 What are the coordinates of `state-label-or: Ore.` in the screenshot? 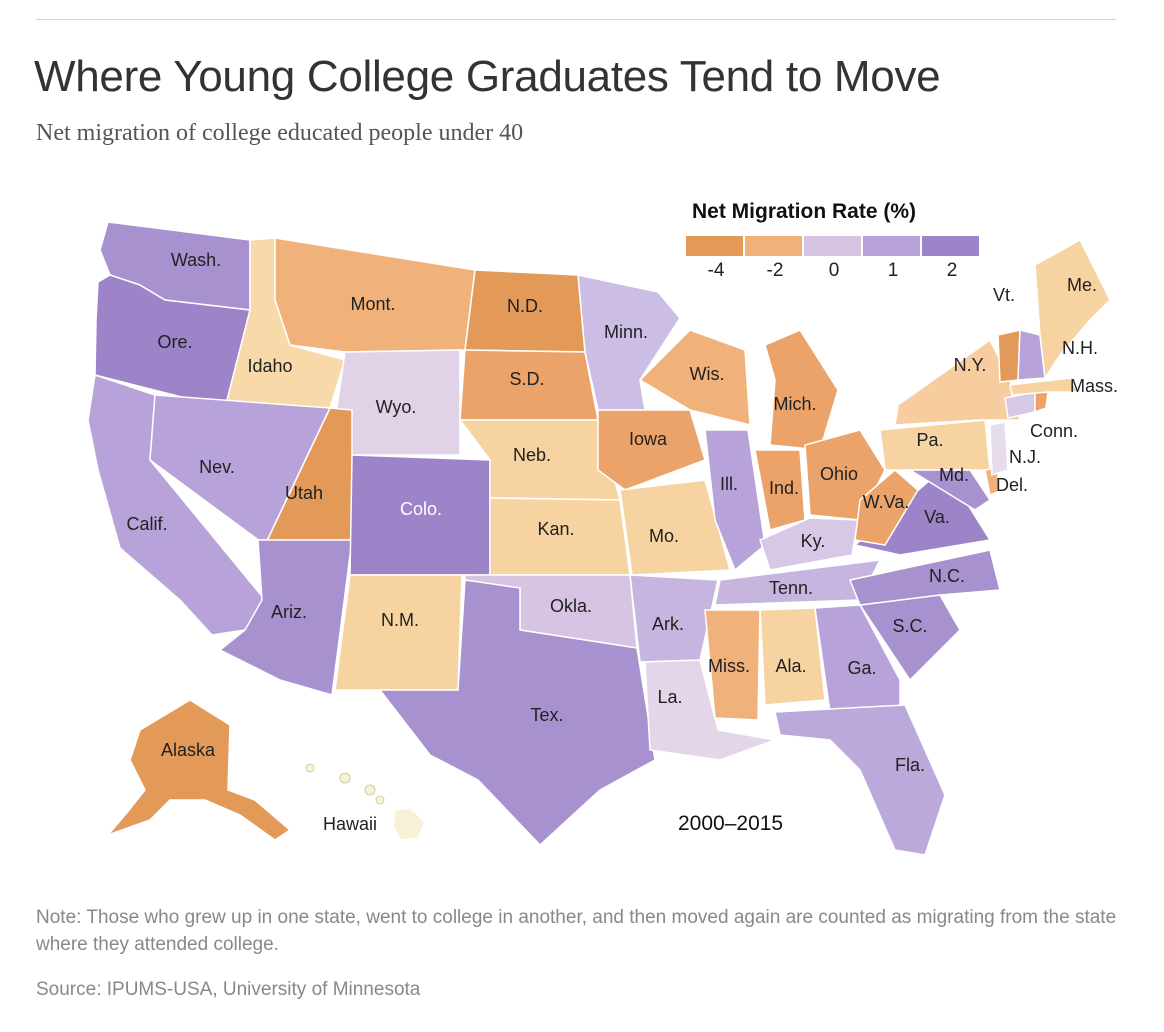 It's located at (174, 342).